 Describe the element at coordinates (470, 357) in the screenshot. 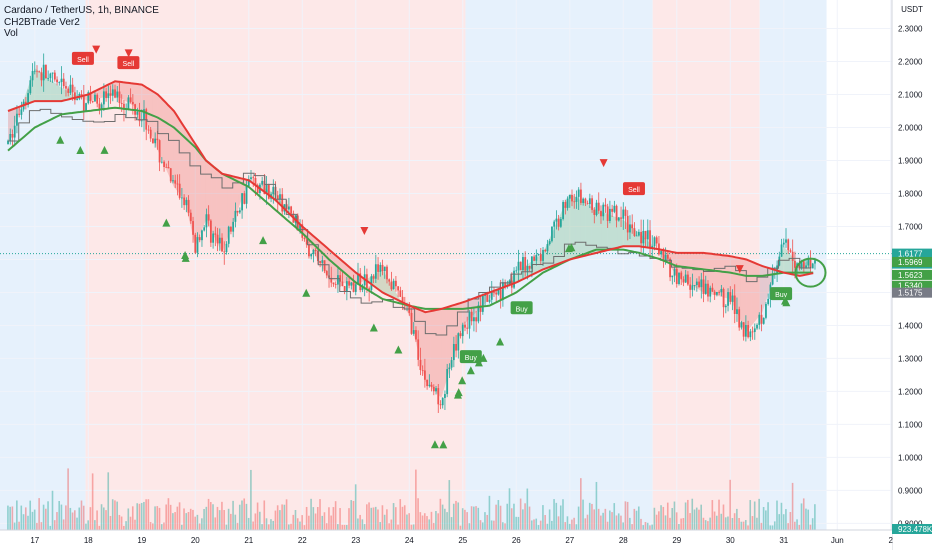

I see `signal-buy-2: Buy` at that location.